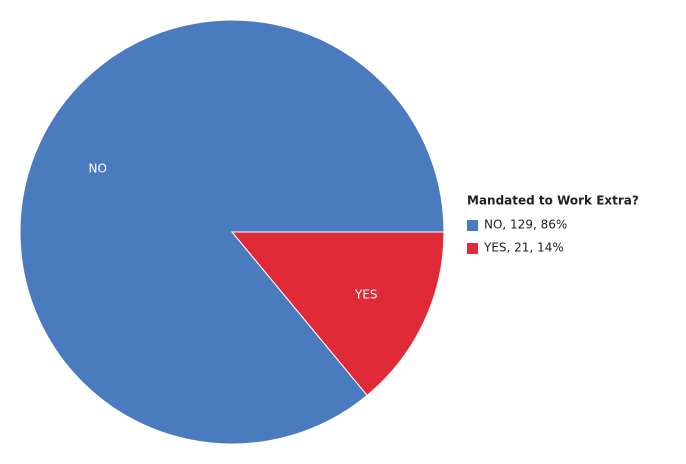  I want to click on legend-label: YES, 21, 14%, so click(523, 248).